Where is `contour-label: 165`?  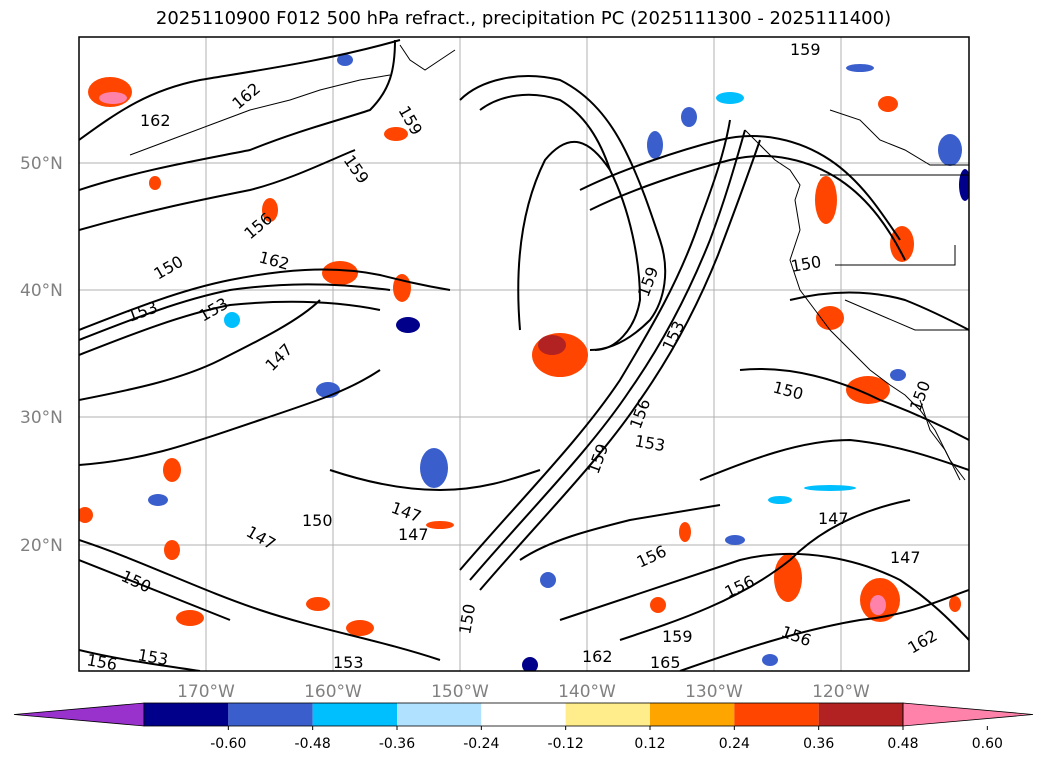 contour-label: 165 is located at coordinates (665, 662).